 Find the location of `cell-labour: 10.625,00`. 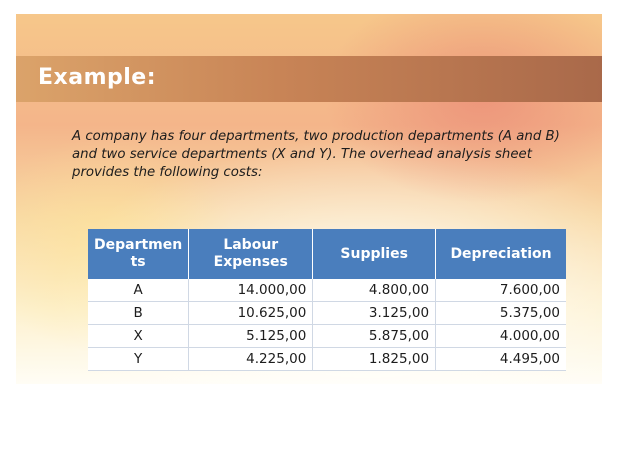

cell-labour: 10.625,00 is located at coordinates (251, 313).